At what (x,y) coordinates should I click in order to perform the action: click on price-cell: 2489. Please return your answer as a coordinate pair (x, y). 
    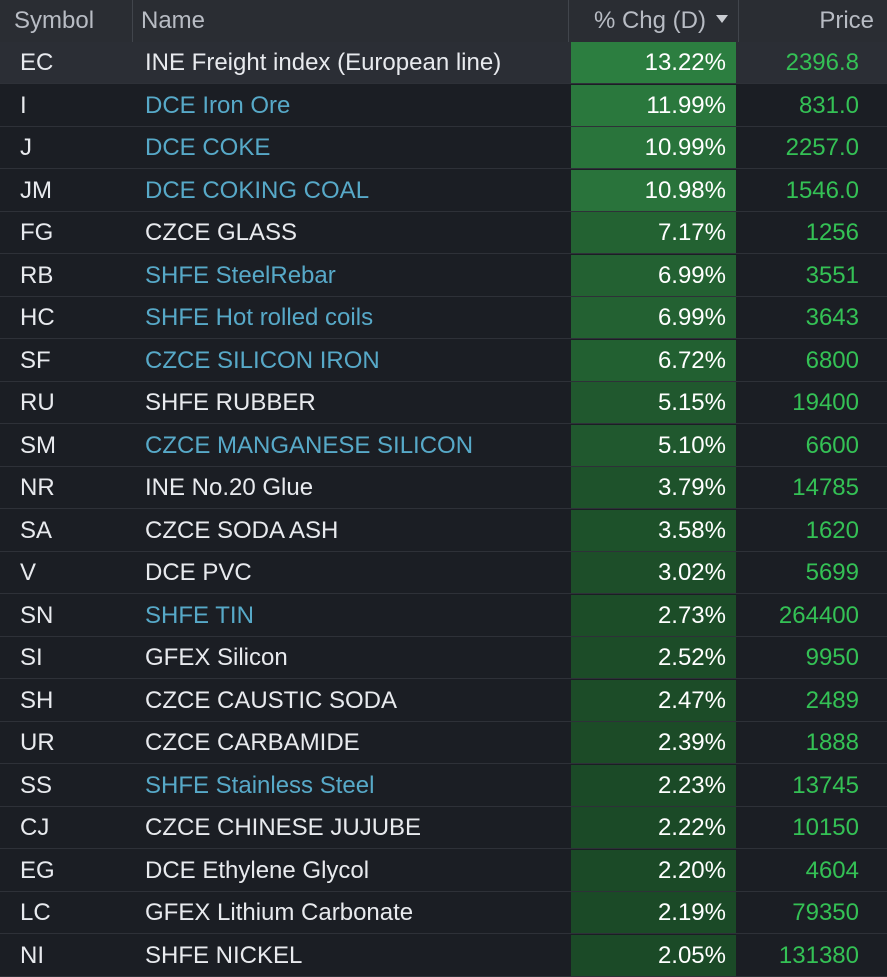
    Looking at the image, I should click on (832, 700).